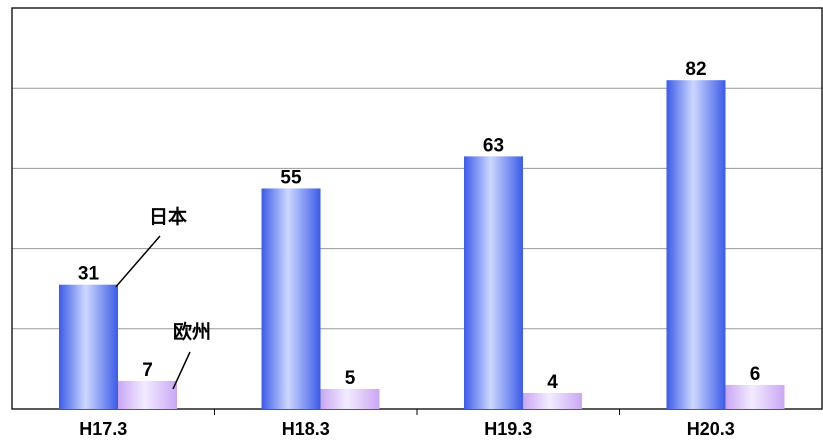  What do you see at coordinates (407, 424) in the screenshot?
I see `x-axis-ticks: H17.3 H18.3 H19.3 H20.3` at bounding box center [407, 424].